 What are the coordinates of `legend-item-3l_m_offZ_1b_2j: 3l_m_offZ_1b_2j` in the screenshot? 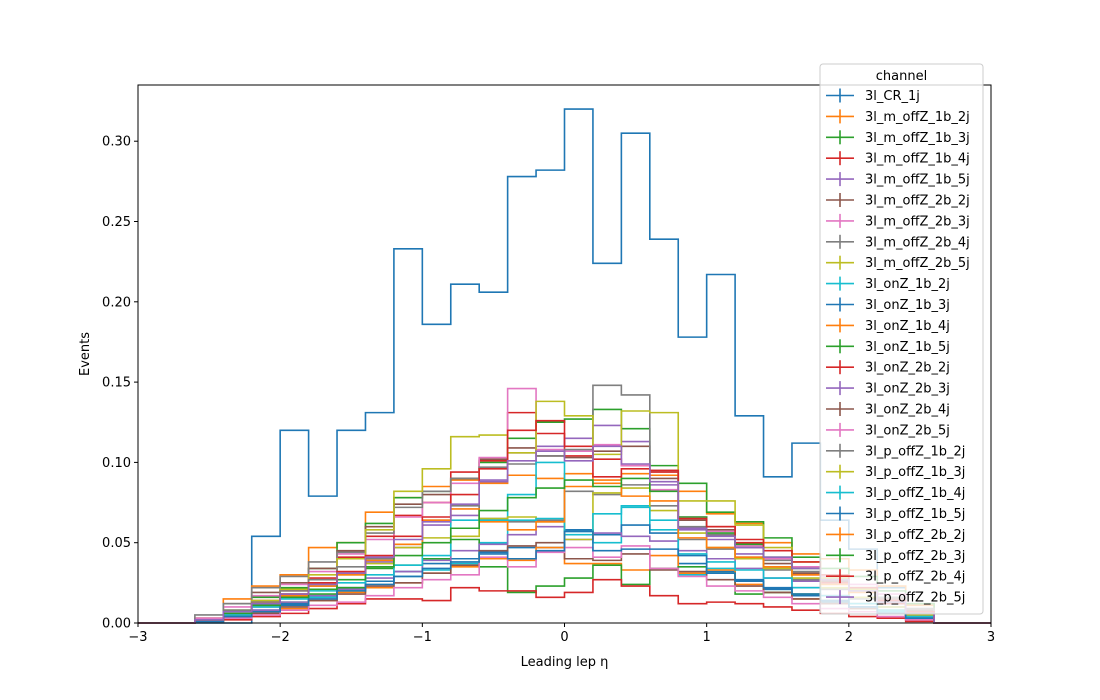 It's located at (898, 117).